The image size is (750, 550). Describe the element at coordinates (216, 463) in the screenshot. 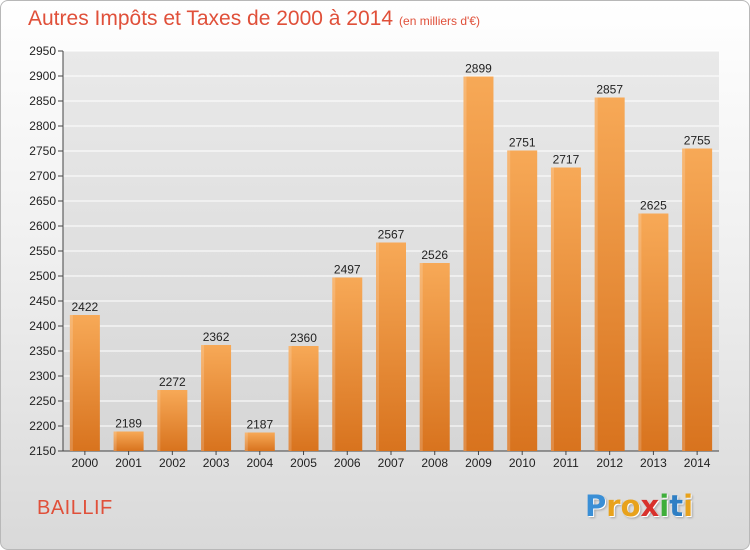

I see `x-tick-label: 2003` at that location.